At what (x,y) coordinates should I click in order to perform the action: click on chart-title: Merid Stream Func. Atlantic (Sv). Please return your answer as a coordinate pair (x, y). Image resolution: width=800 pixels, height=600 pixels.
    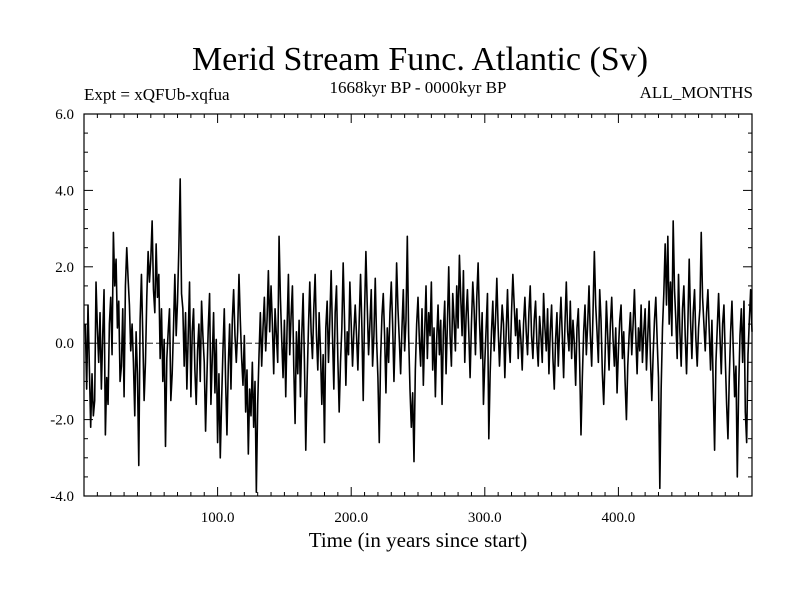
    Looking at the image, I should click on (420, 59).